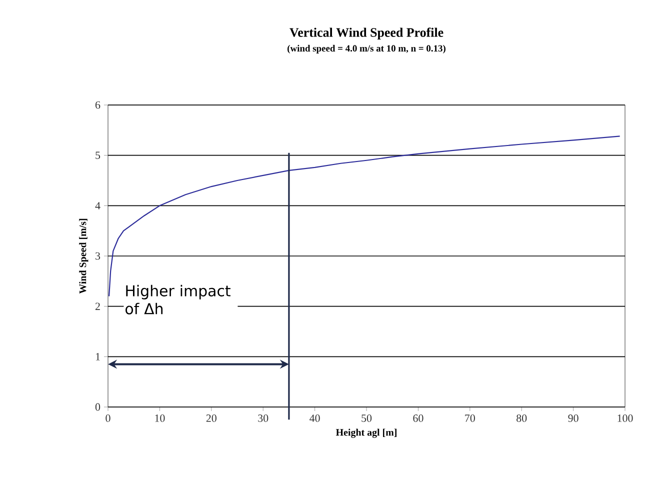 The height and width of the screenshot is (483, 645). Describe the element at coordinates (521, 418) in the screenshot. I see `x-tick-label: 80` at that location.